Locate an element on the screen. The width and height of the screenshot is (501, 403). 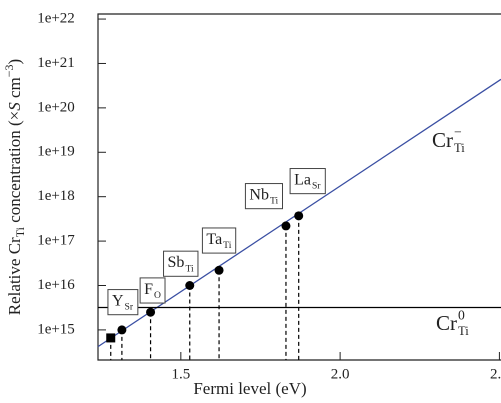
point-label-base: Y is located at coordinates (118, 301).